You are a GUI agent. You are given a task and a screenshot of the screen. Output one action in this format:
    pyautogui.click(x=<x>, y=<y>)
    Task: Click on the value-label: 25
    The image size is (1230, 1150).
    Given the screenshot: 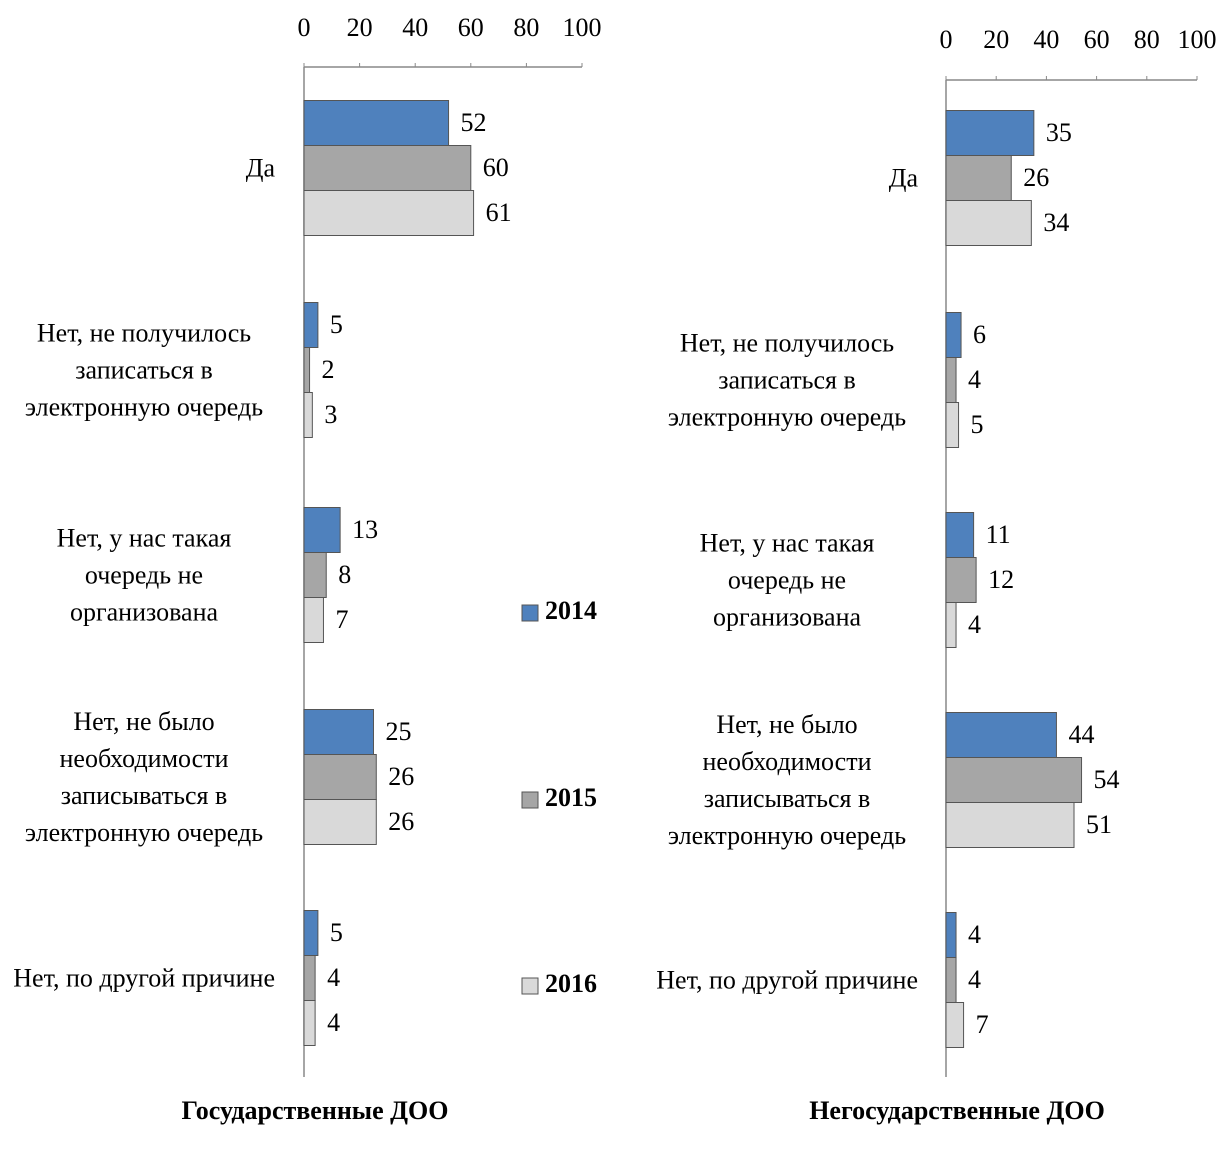 What is the action you would take?
    pyautogui.click(x=399, y=731)
    